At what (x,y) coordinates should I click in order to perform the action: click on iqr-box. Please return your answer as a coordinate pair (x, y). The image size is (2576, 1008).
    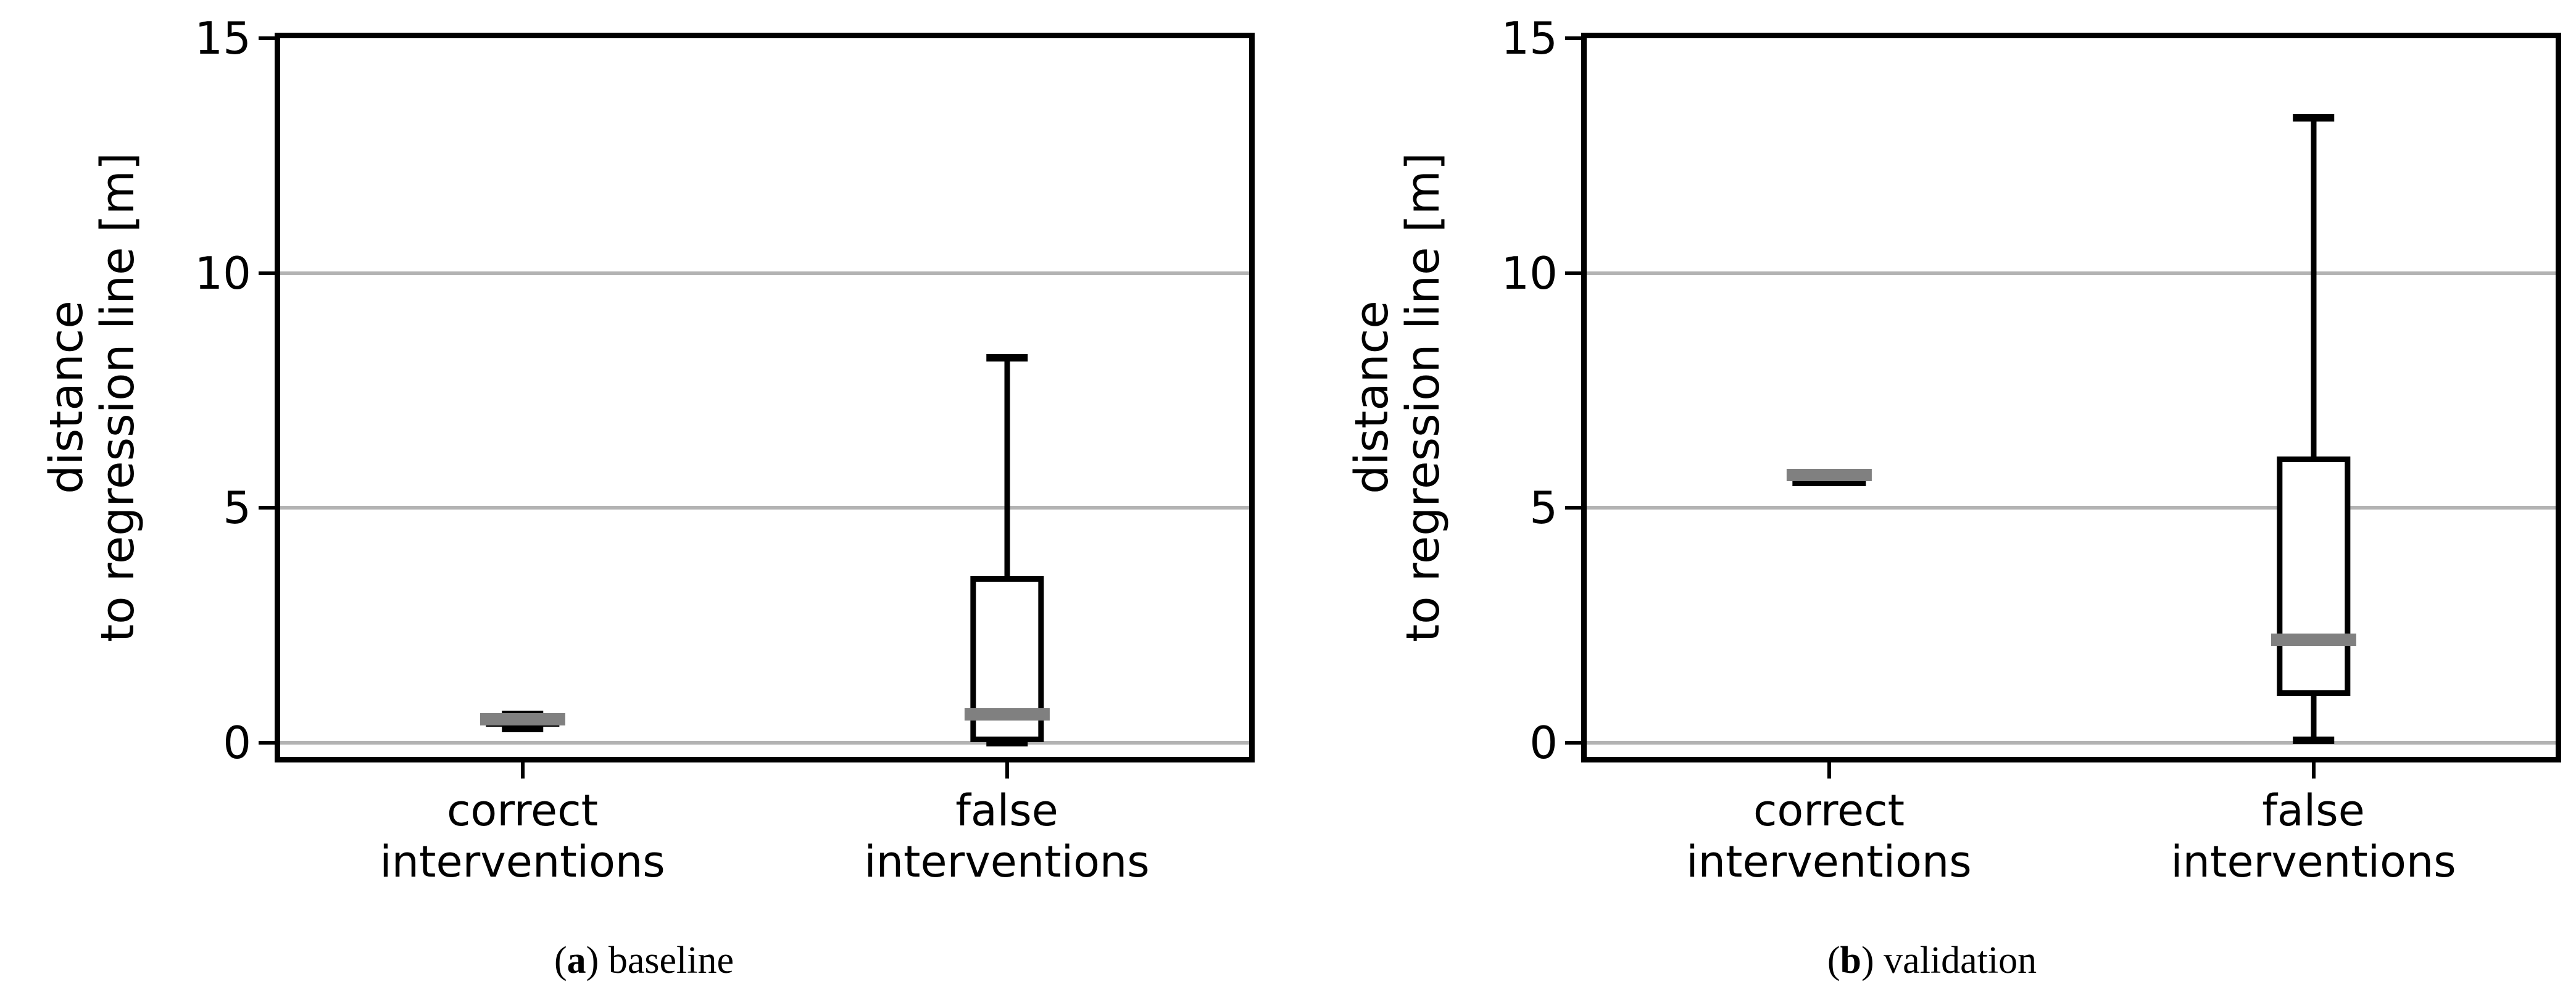
    Looking at the image, I should click on (2313, 576).